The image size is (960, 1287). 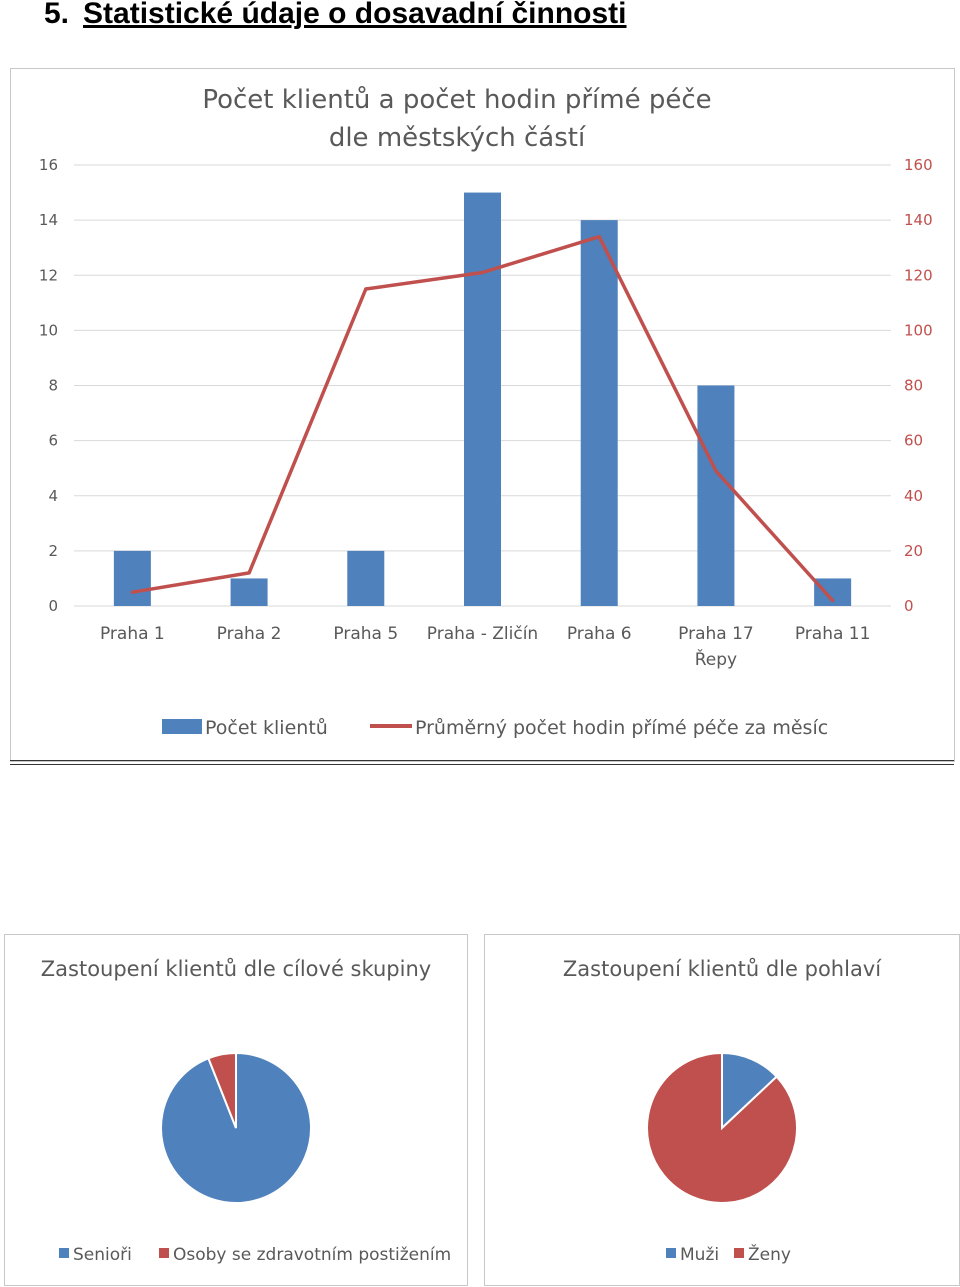 I want to click on pie-legend-label: Muži, so click(x=699, y=1255).